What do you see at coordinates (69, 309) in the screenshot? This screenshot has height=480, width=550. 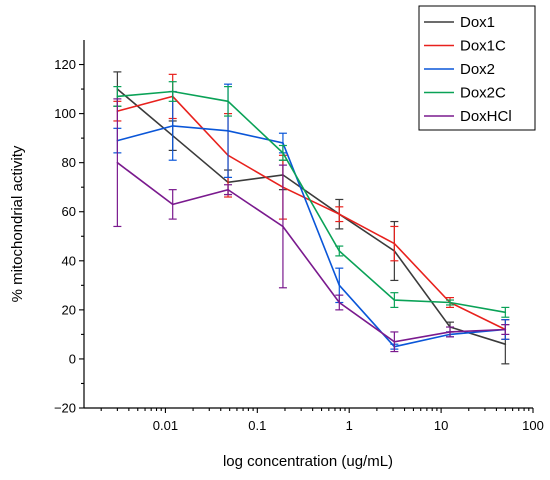 I see `y-tick-label: 20` at bounding box center [69, 309].